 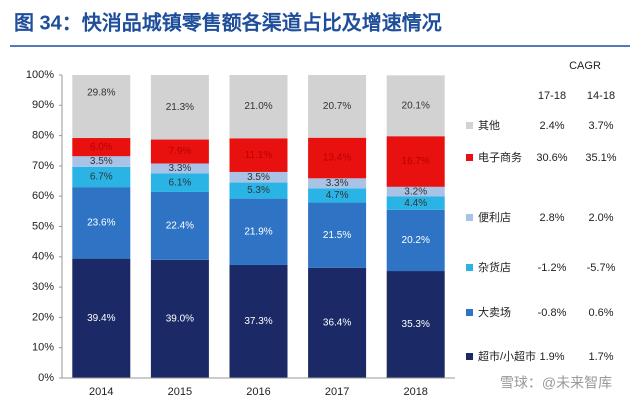 What do you see at coordinates (43, 105) in the screenshot?
I see `y-tick-label: 90%` at bounding box center [43, 105].